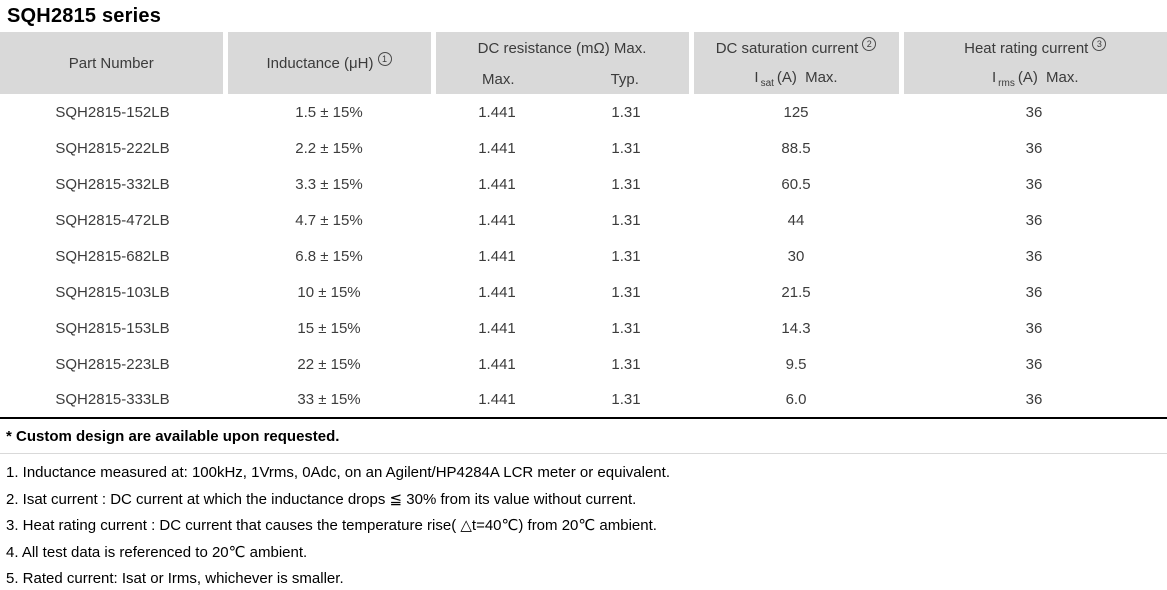 This screenshot has height=590, width=1167. Describe the element at coordinates (796, 148) in the screenshot. I see `cell-isat: 88.5` at that location.